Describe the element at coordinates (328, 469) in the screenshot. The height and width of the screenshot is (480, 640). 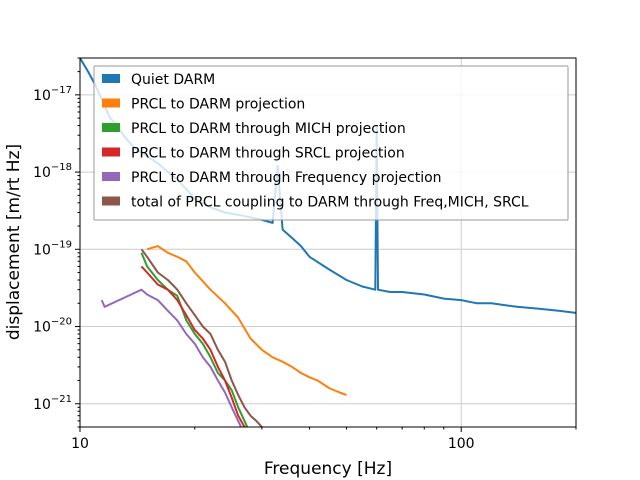
I see `x-axis-label: Frequency [Hz]` at that location.